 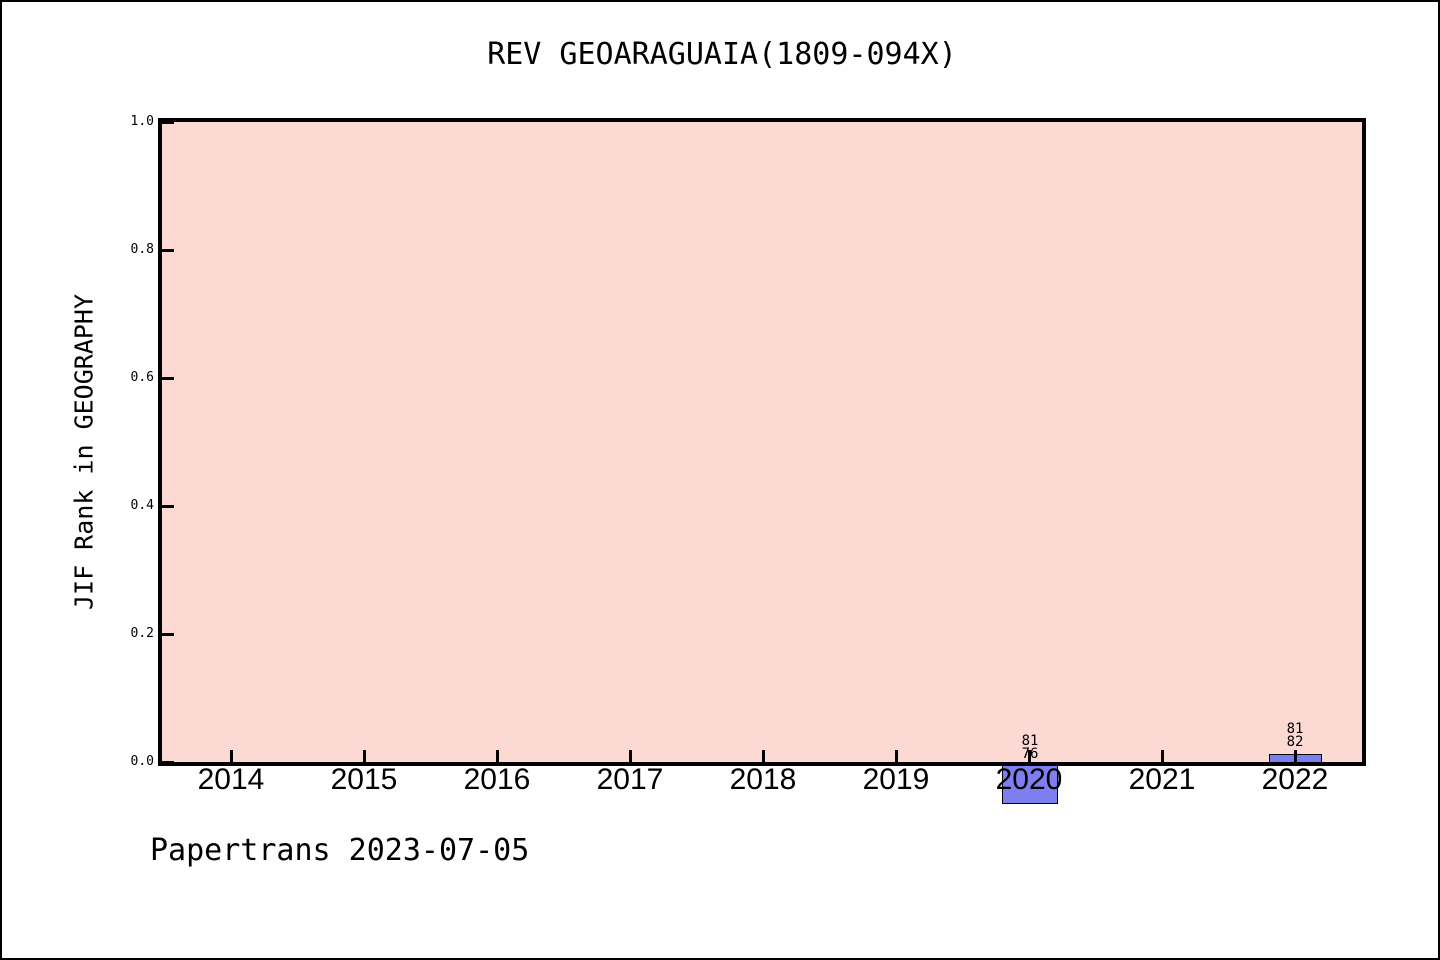 I want to click on axis-spine-bottom, so click(x=762, y=764).